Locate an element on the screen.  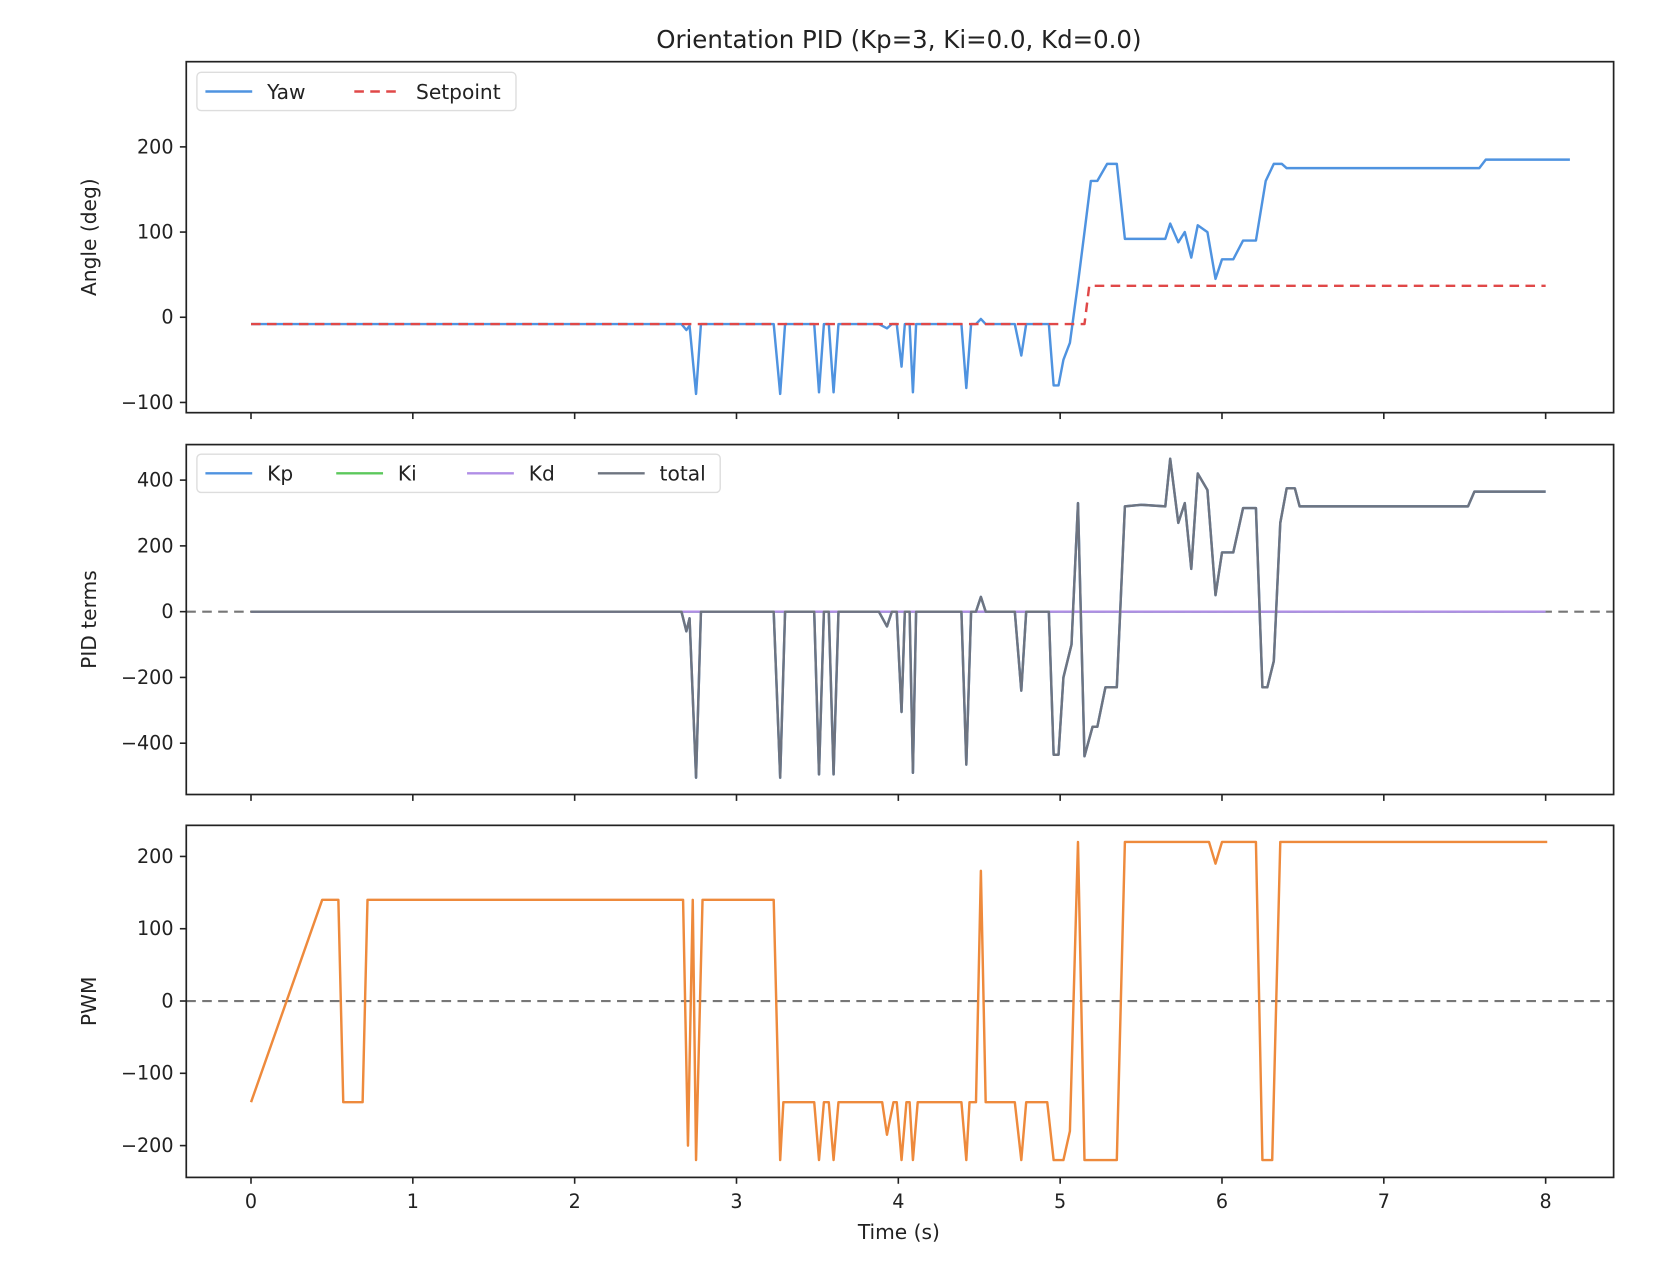
x-tick-label: 4 is located at coordinates (898, 1201).